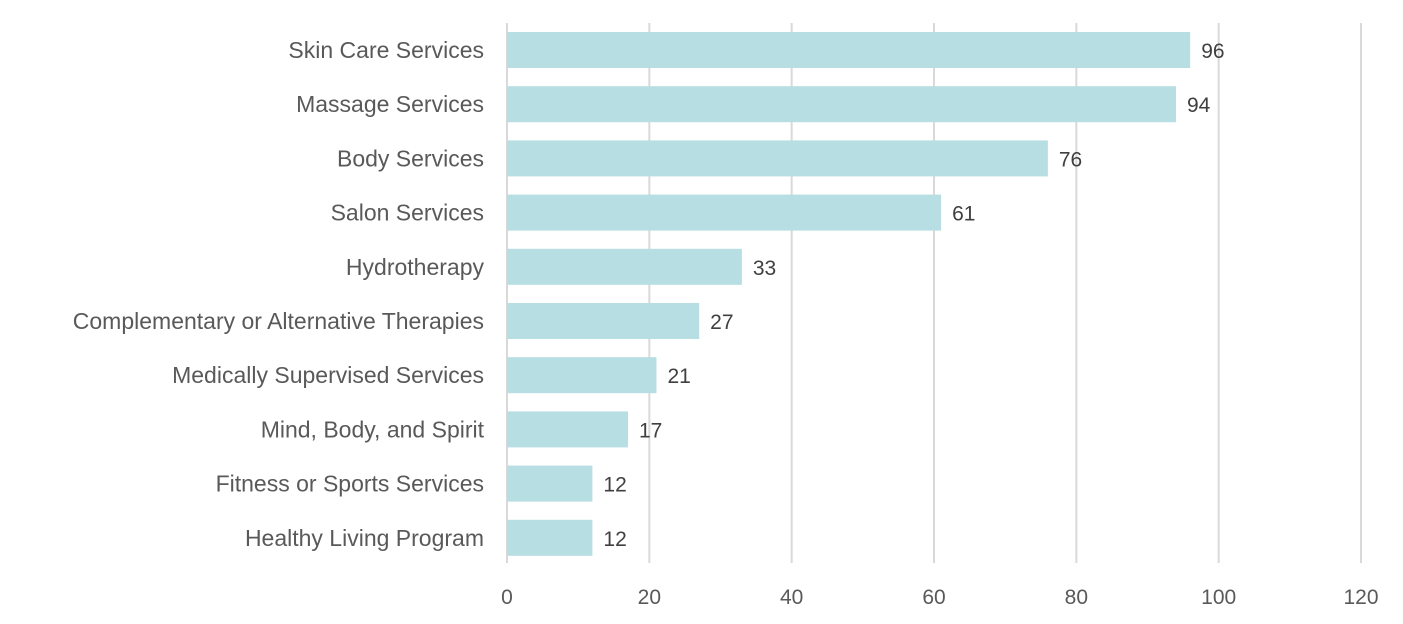 This screenshot has width=1403, height=624. Describe the element at coordinates (649, 597) in the screenshot. I see `x-tick-label: 20` at that location.